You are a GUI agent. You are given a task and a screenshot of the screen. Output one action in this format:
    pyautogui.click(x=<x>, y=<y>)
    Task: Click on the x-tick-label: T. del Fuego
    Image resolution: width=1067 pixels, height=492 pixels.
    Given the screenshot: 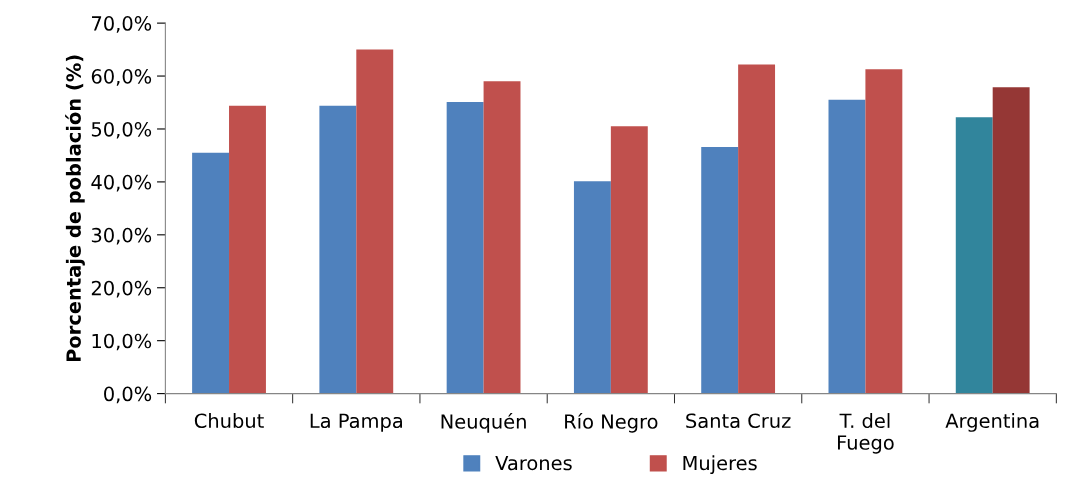 What is the action you would take?
    pyautogui.click(x=866, y=433)
    